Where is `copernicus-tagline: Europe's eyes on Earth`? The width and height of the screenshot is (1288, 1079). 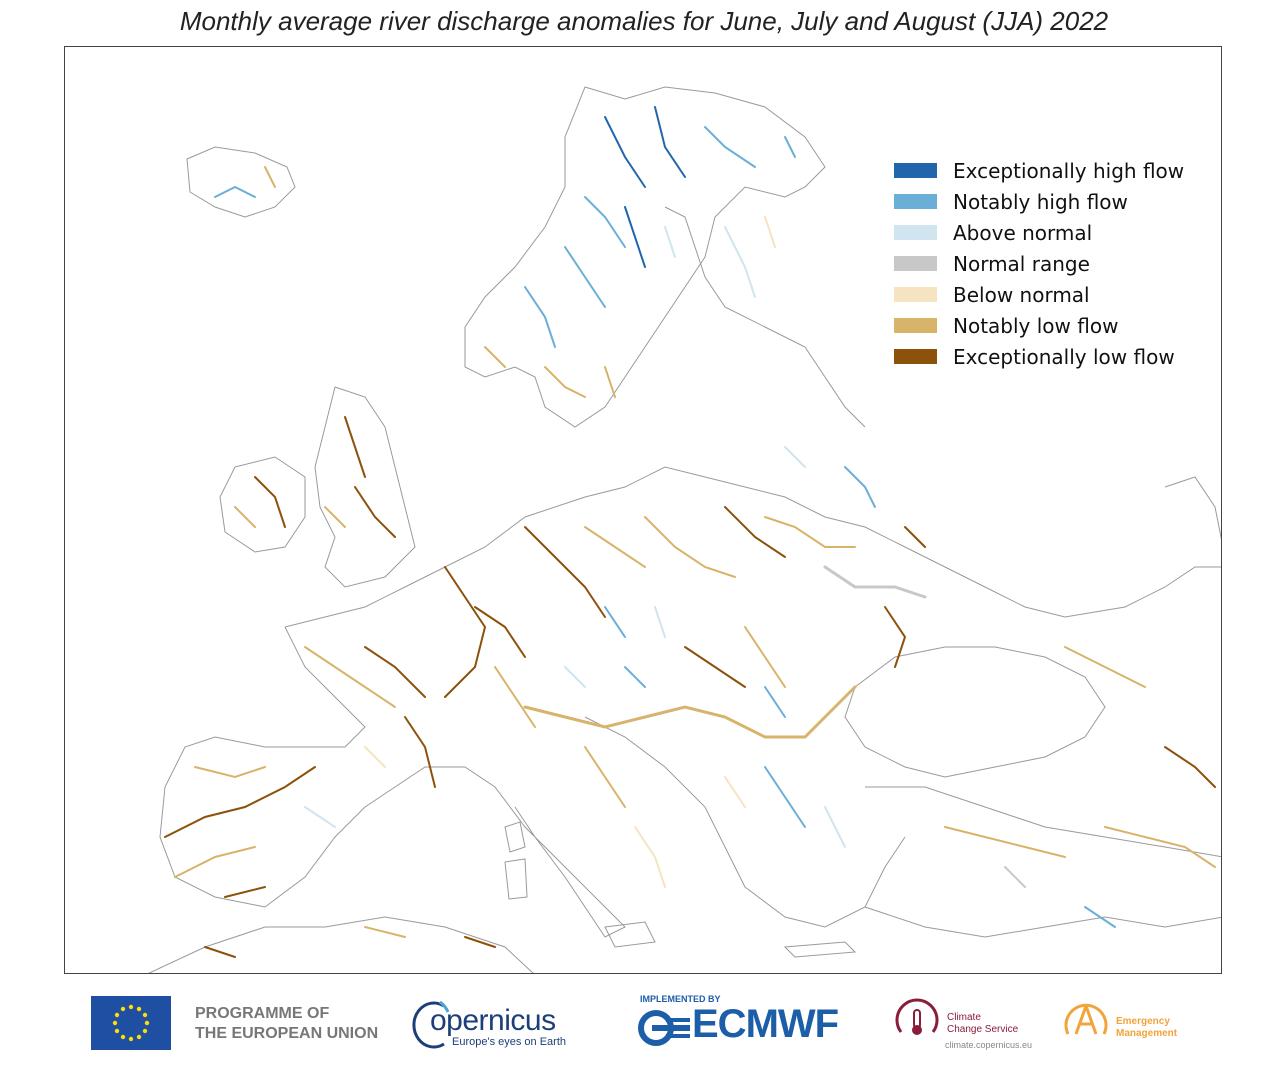 copernicus-tagline: Europe's eyes on Earth is located at coordinates (509, 1042).